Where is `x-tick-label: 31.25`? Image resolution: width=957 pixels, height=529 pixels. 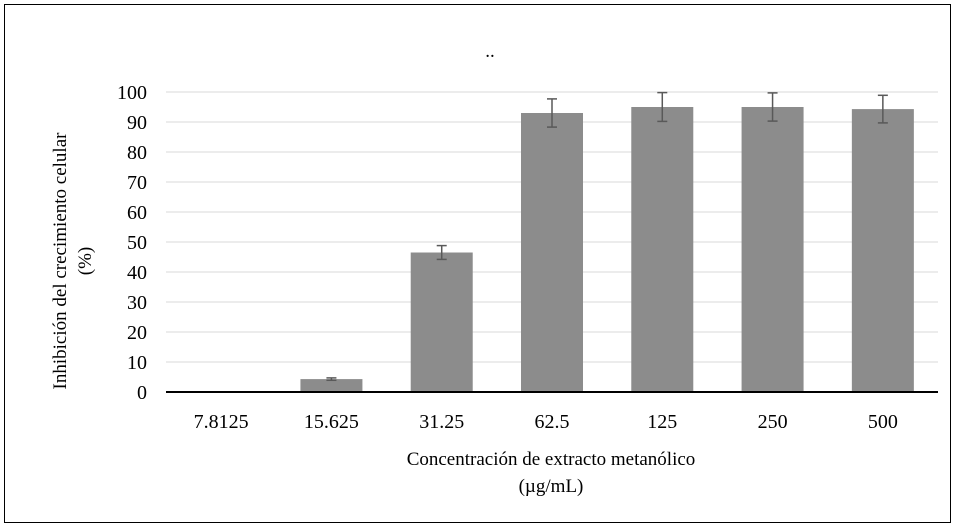 x-tick-label: 31.25 is located at coordinates (441, 422).